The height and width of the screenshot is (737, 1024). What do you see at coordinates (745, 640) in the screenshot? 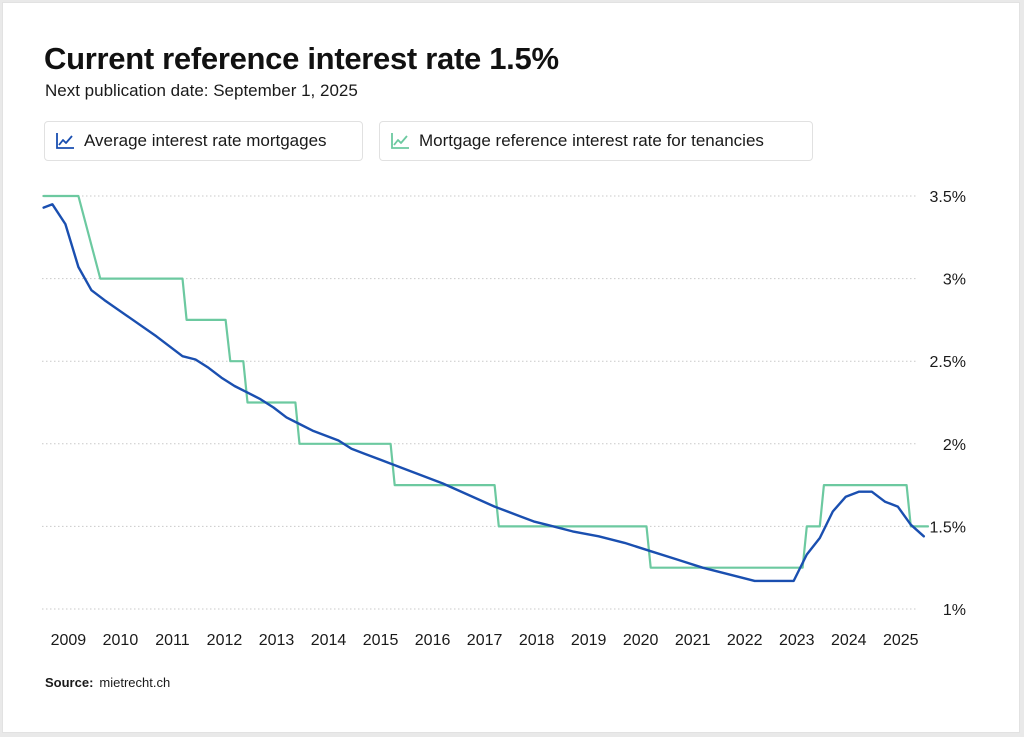
I see `x-tick-label: 2022` at bounding box center [745, 640].